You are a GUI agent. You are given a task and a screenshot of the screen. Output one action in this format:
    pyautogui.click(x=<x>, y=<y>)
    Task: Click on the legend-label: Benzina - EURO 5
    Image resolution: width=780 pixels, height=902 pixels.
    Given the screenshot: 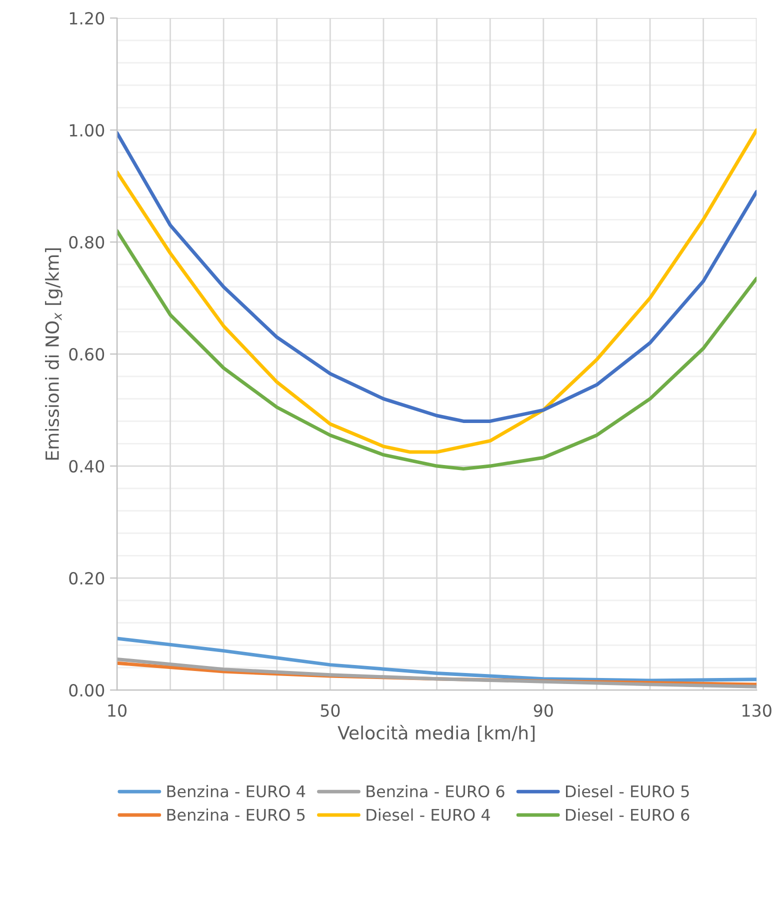 What is the action you would take?
    pyautogui.click(x=236, y=814)
    